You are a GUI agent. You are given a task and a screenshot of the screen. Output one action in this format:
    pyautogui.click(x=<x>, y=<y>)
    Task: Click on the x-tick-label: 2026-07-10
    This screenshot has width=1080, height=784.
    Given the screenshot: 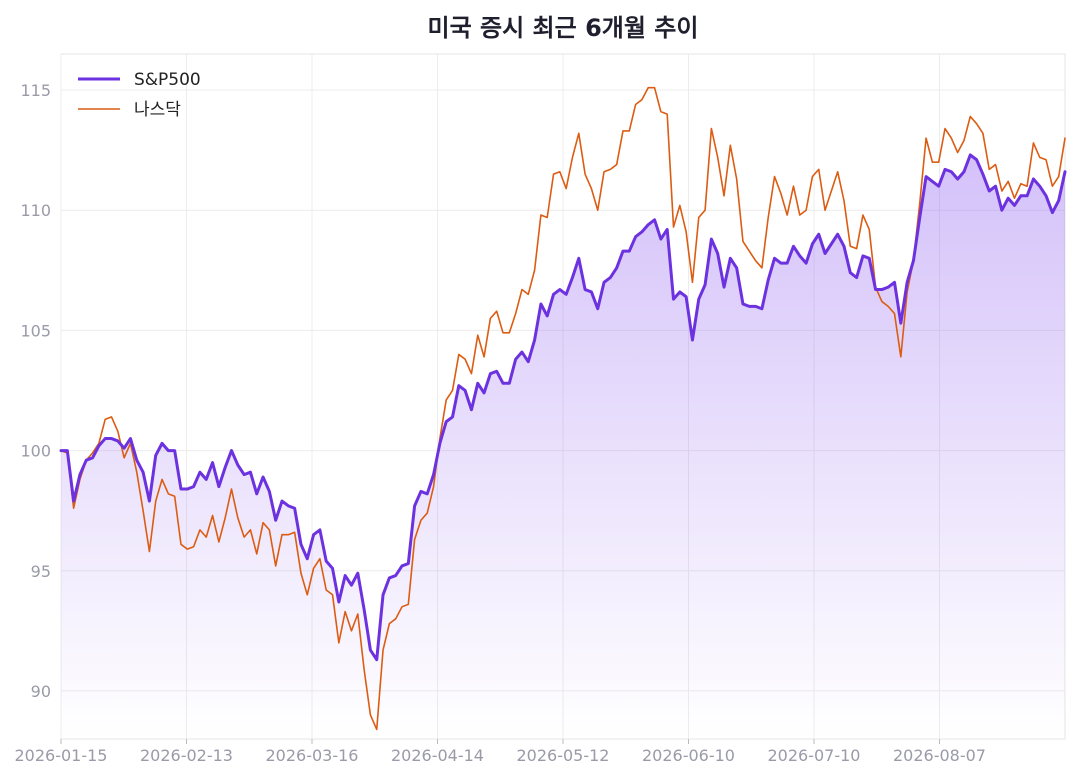 What is the action you would take?
    pyautogui.click(x=814, y=755)
    